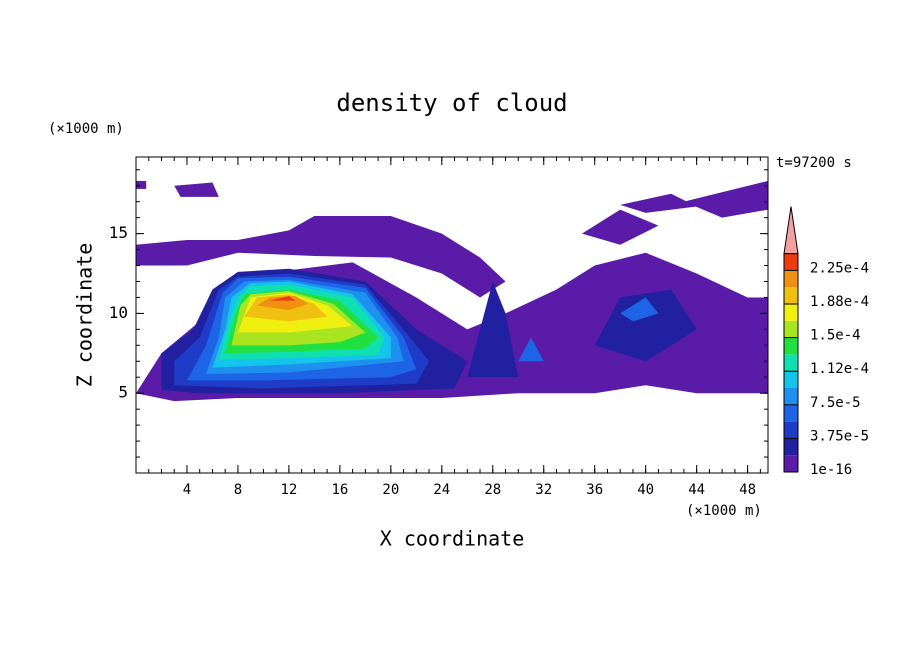 The width and height of the screenshot is (904, 654). What do you see at coordinates (86, 129) in the screenshot?
I see `y-unit: (×1000 m)` at bounding box center [86, 129].